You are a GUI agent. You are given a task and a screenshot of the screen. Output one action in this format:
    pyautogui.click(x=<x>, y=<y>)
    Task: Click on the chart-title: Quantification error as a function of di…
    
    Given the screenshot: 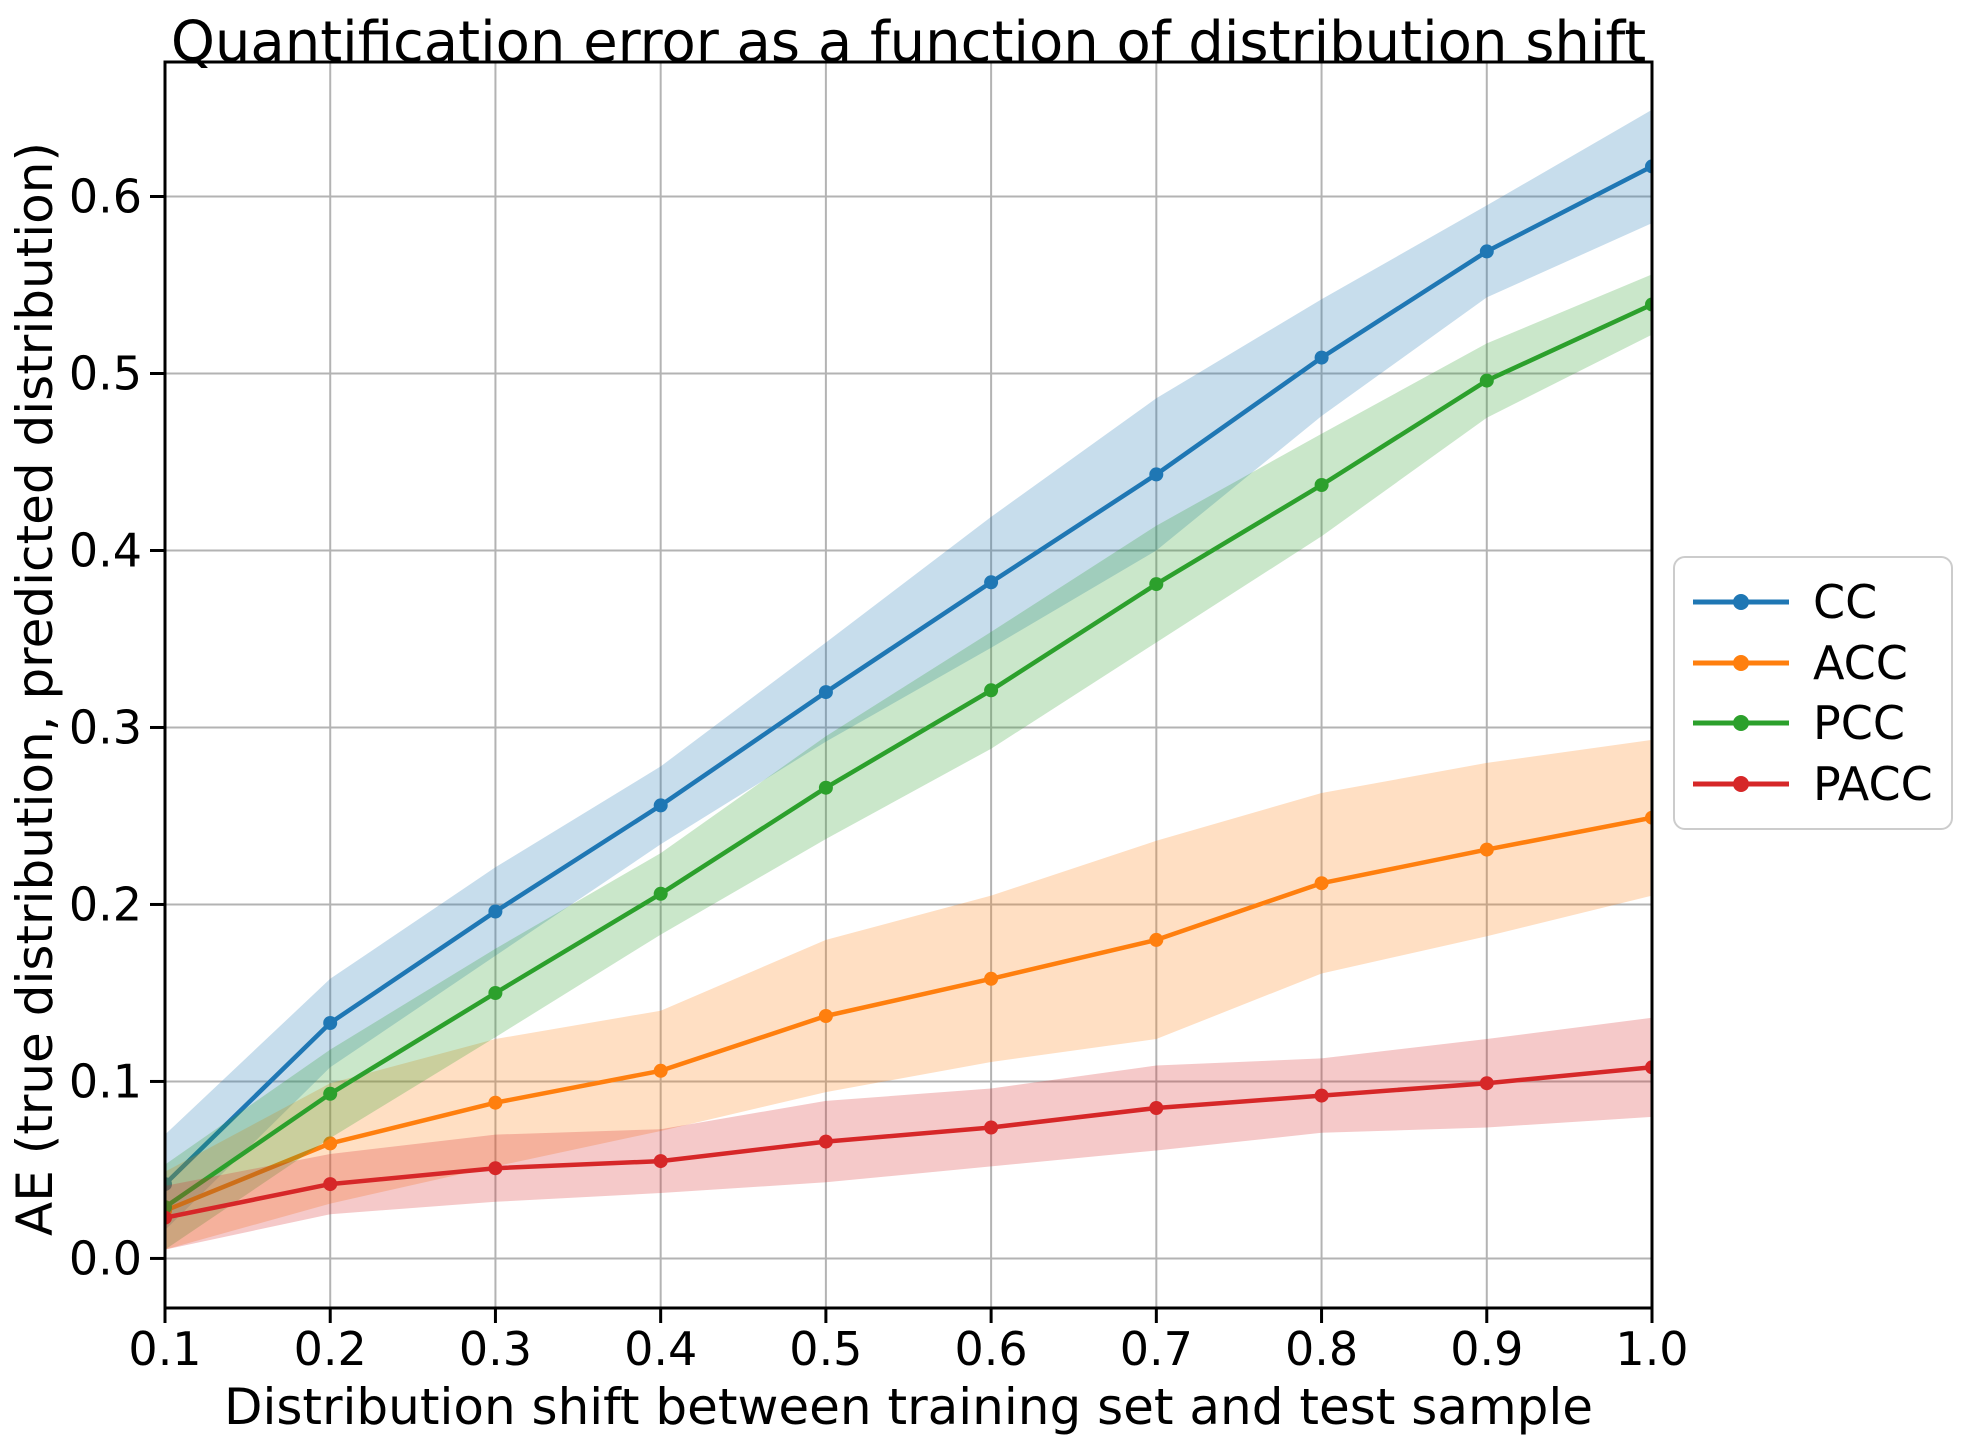 What is the action you would take?
    pyautogui.click(x=908, y=42)
    